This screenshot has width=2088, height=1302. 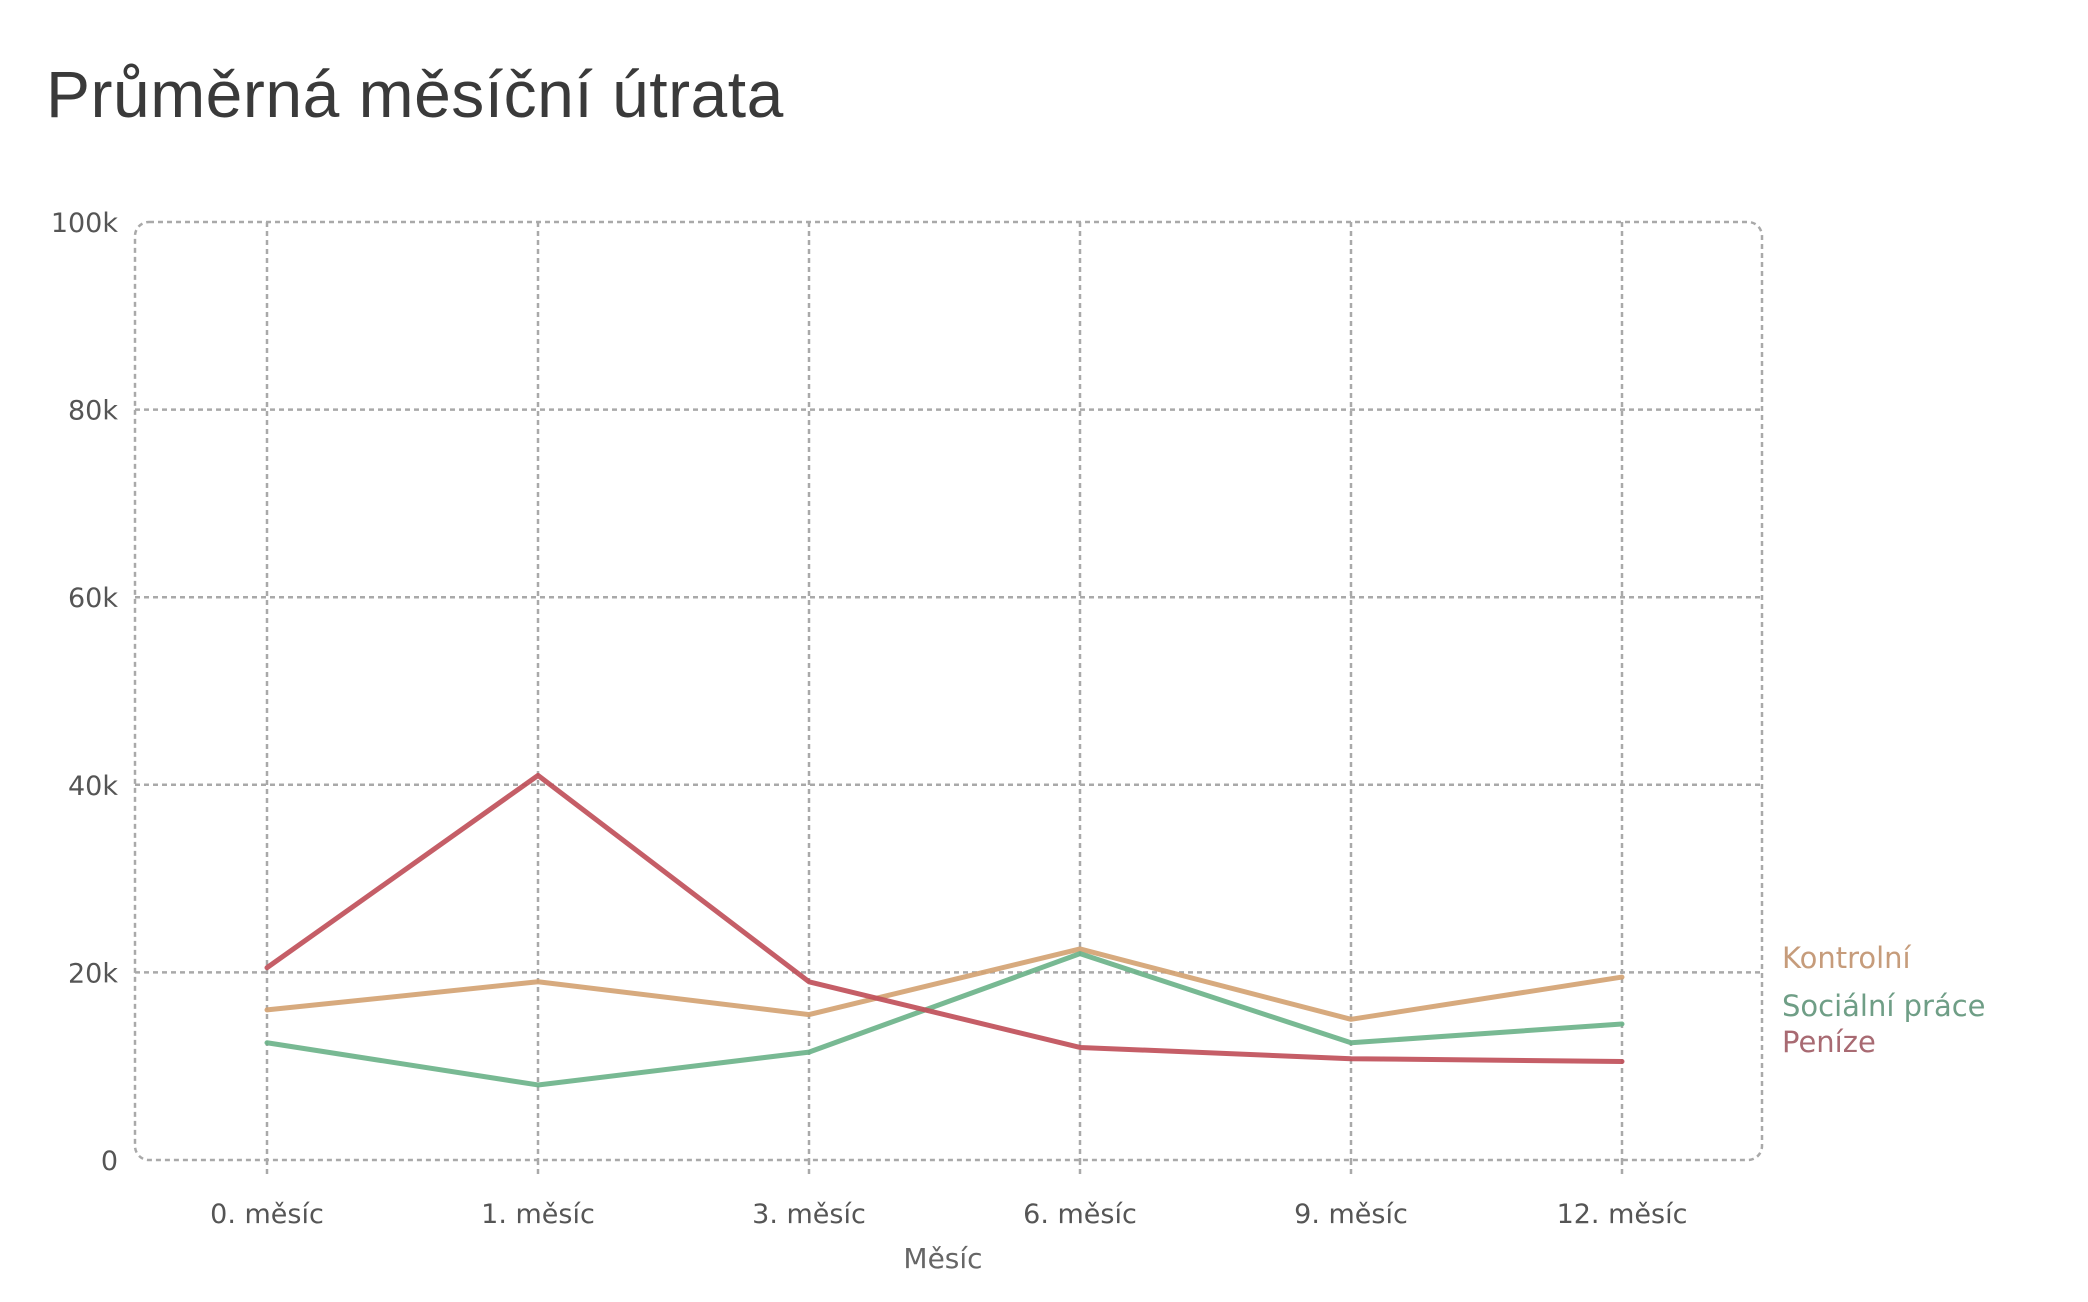 What do you see at coordinates (1351, 1214) in the screenshot?
I see `x-tick-label: 9. měsíc` at bounding box center [1351, 1214].